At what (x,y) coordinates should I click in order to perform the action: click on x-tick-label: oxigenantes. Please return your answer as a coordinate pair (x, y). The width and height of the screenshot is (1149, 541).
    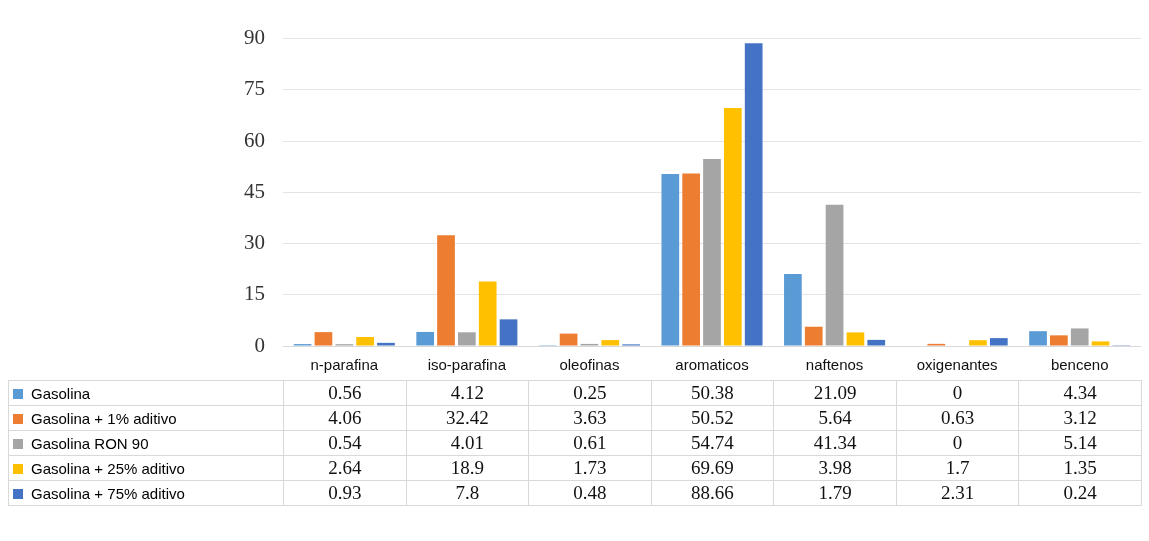
    Looking at the image, I should click on (957, 365).